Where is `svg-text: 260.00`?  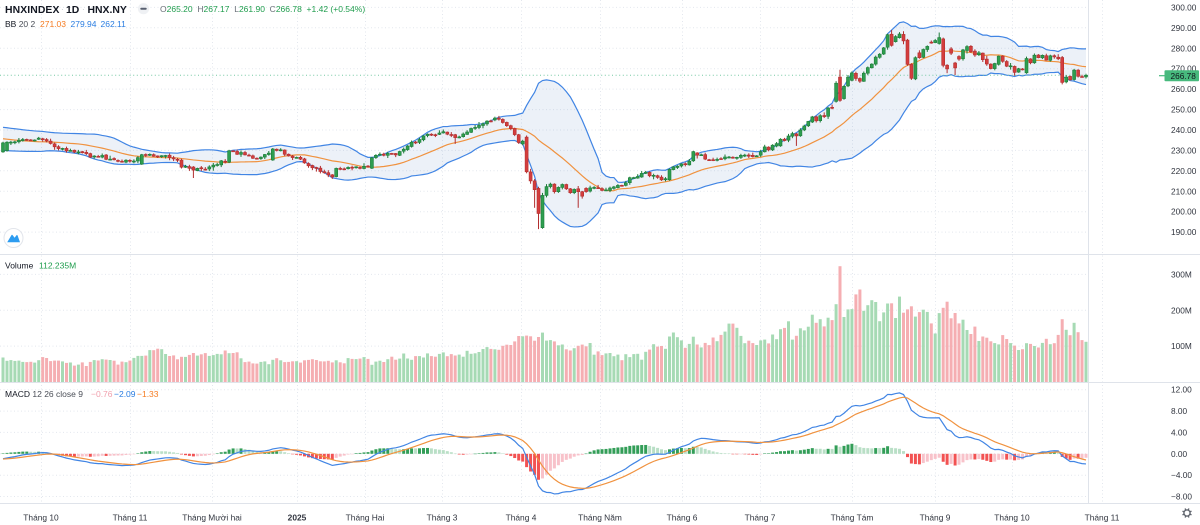
svg-text: 260.00 is located at coordinates (1184, 89).